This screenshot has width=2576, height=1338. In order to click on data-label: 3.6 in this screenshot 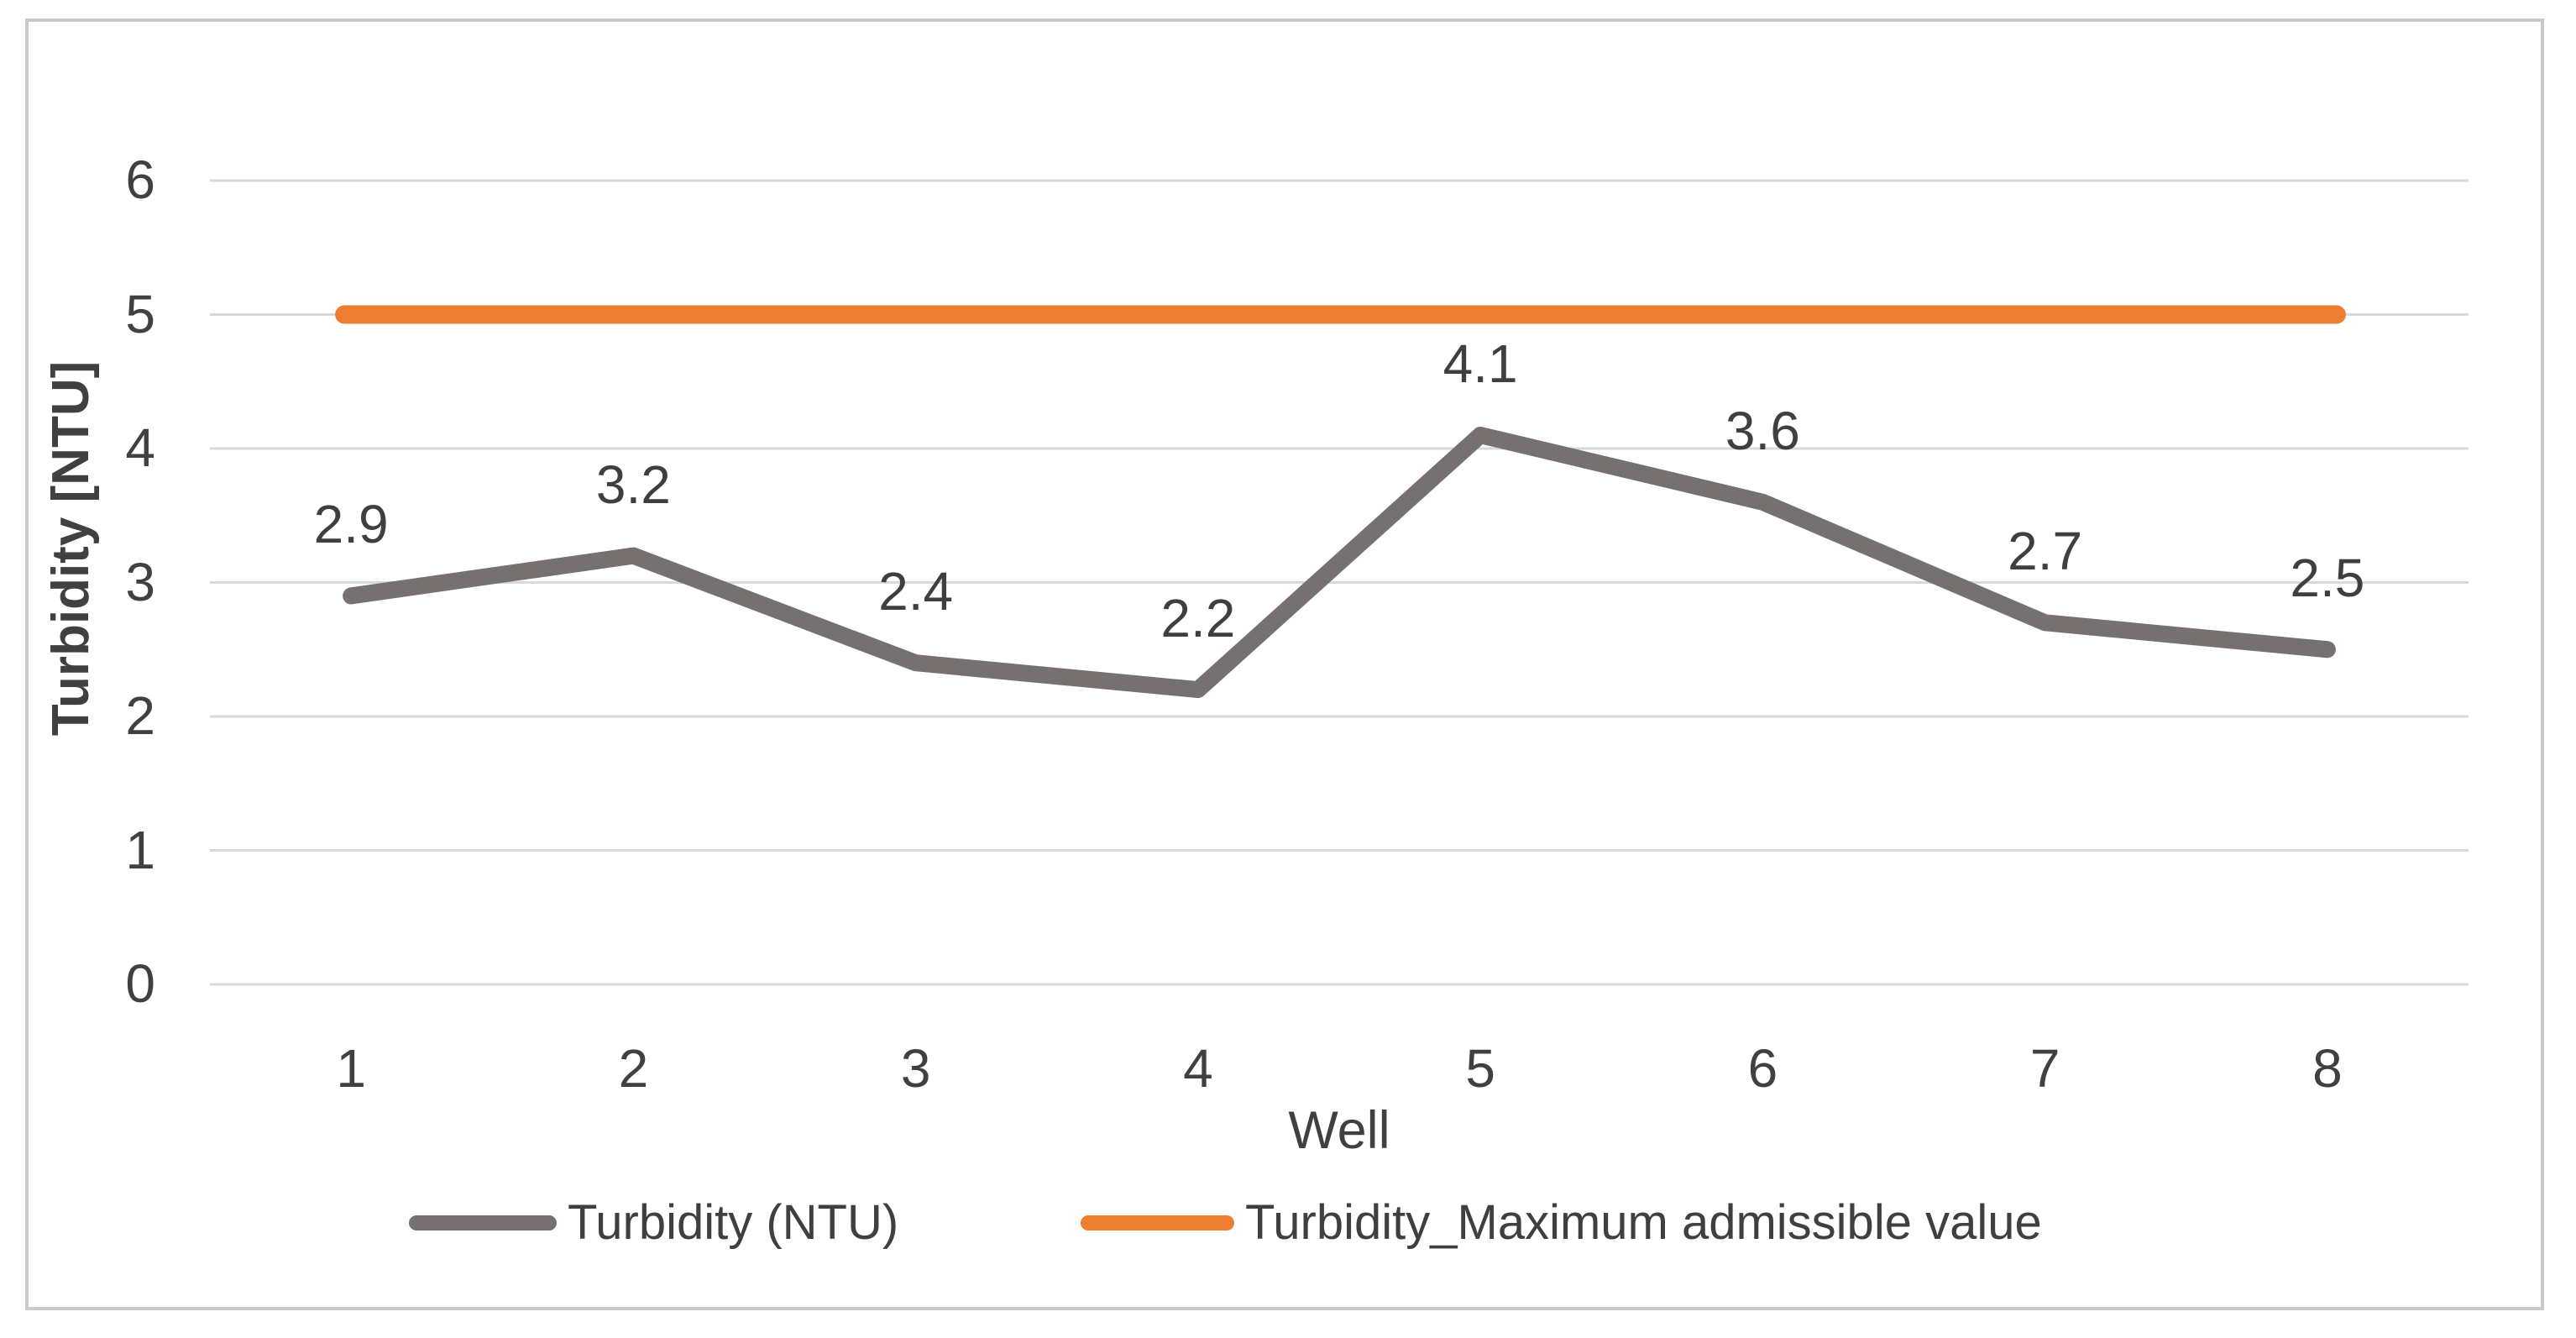, I will do `click(1763, 430)`.